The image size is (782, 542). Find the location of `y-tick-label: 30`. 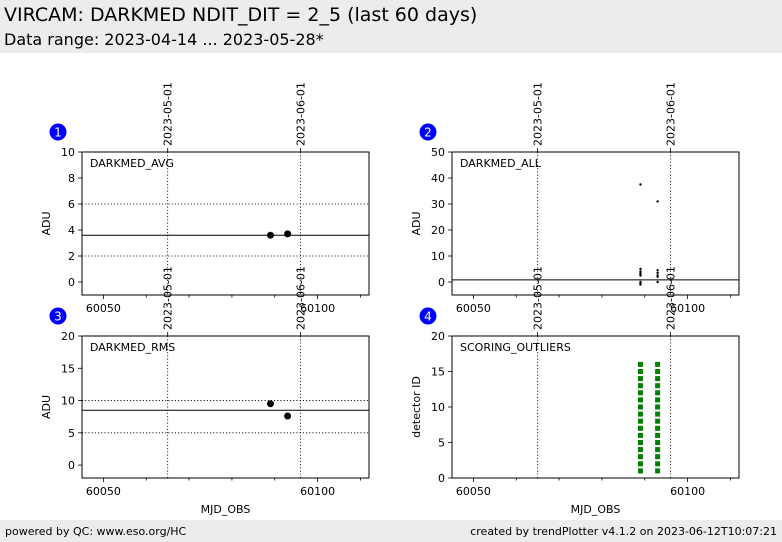

y-tick-label: 30 is located at coordinates (438, 204).